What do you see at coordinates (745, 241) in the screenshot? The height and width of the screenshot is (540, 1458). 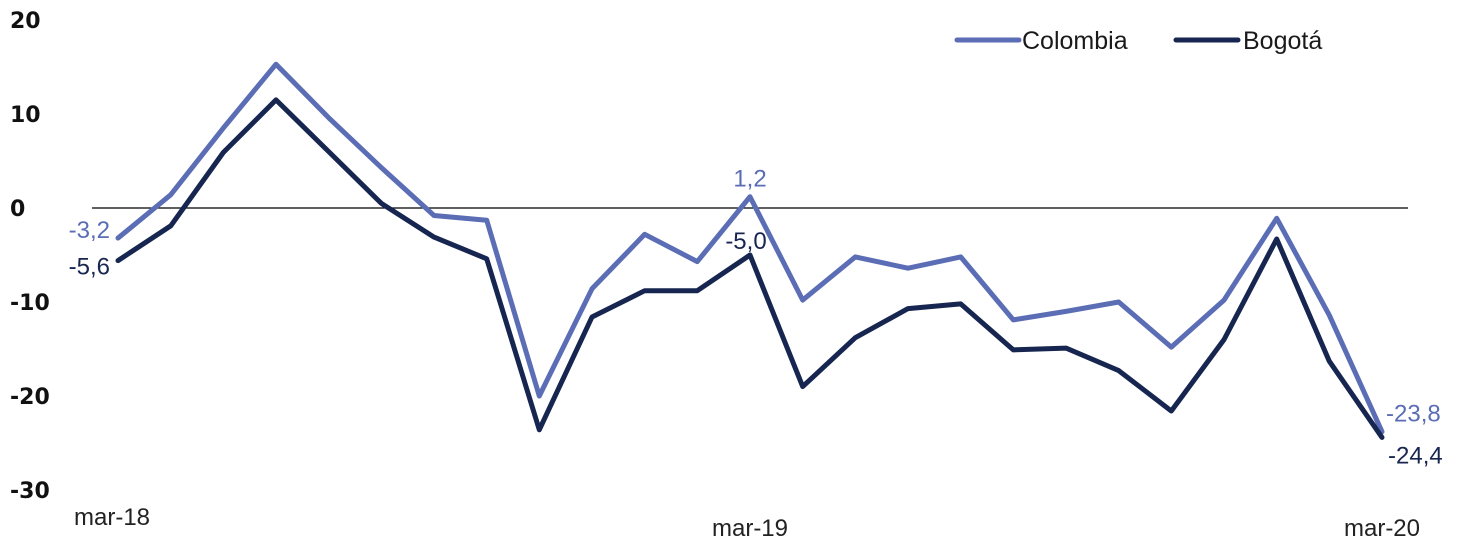 I see `data-label: -5,0` at bounding box center [745, 241].